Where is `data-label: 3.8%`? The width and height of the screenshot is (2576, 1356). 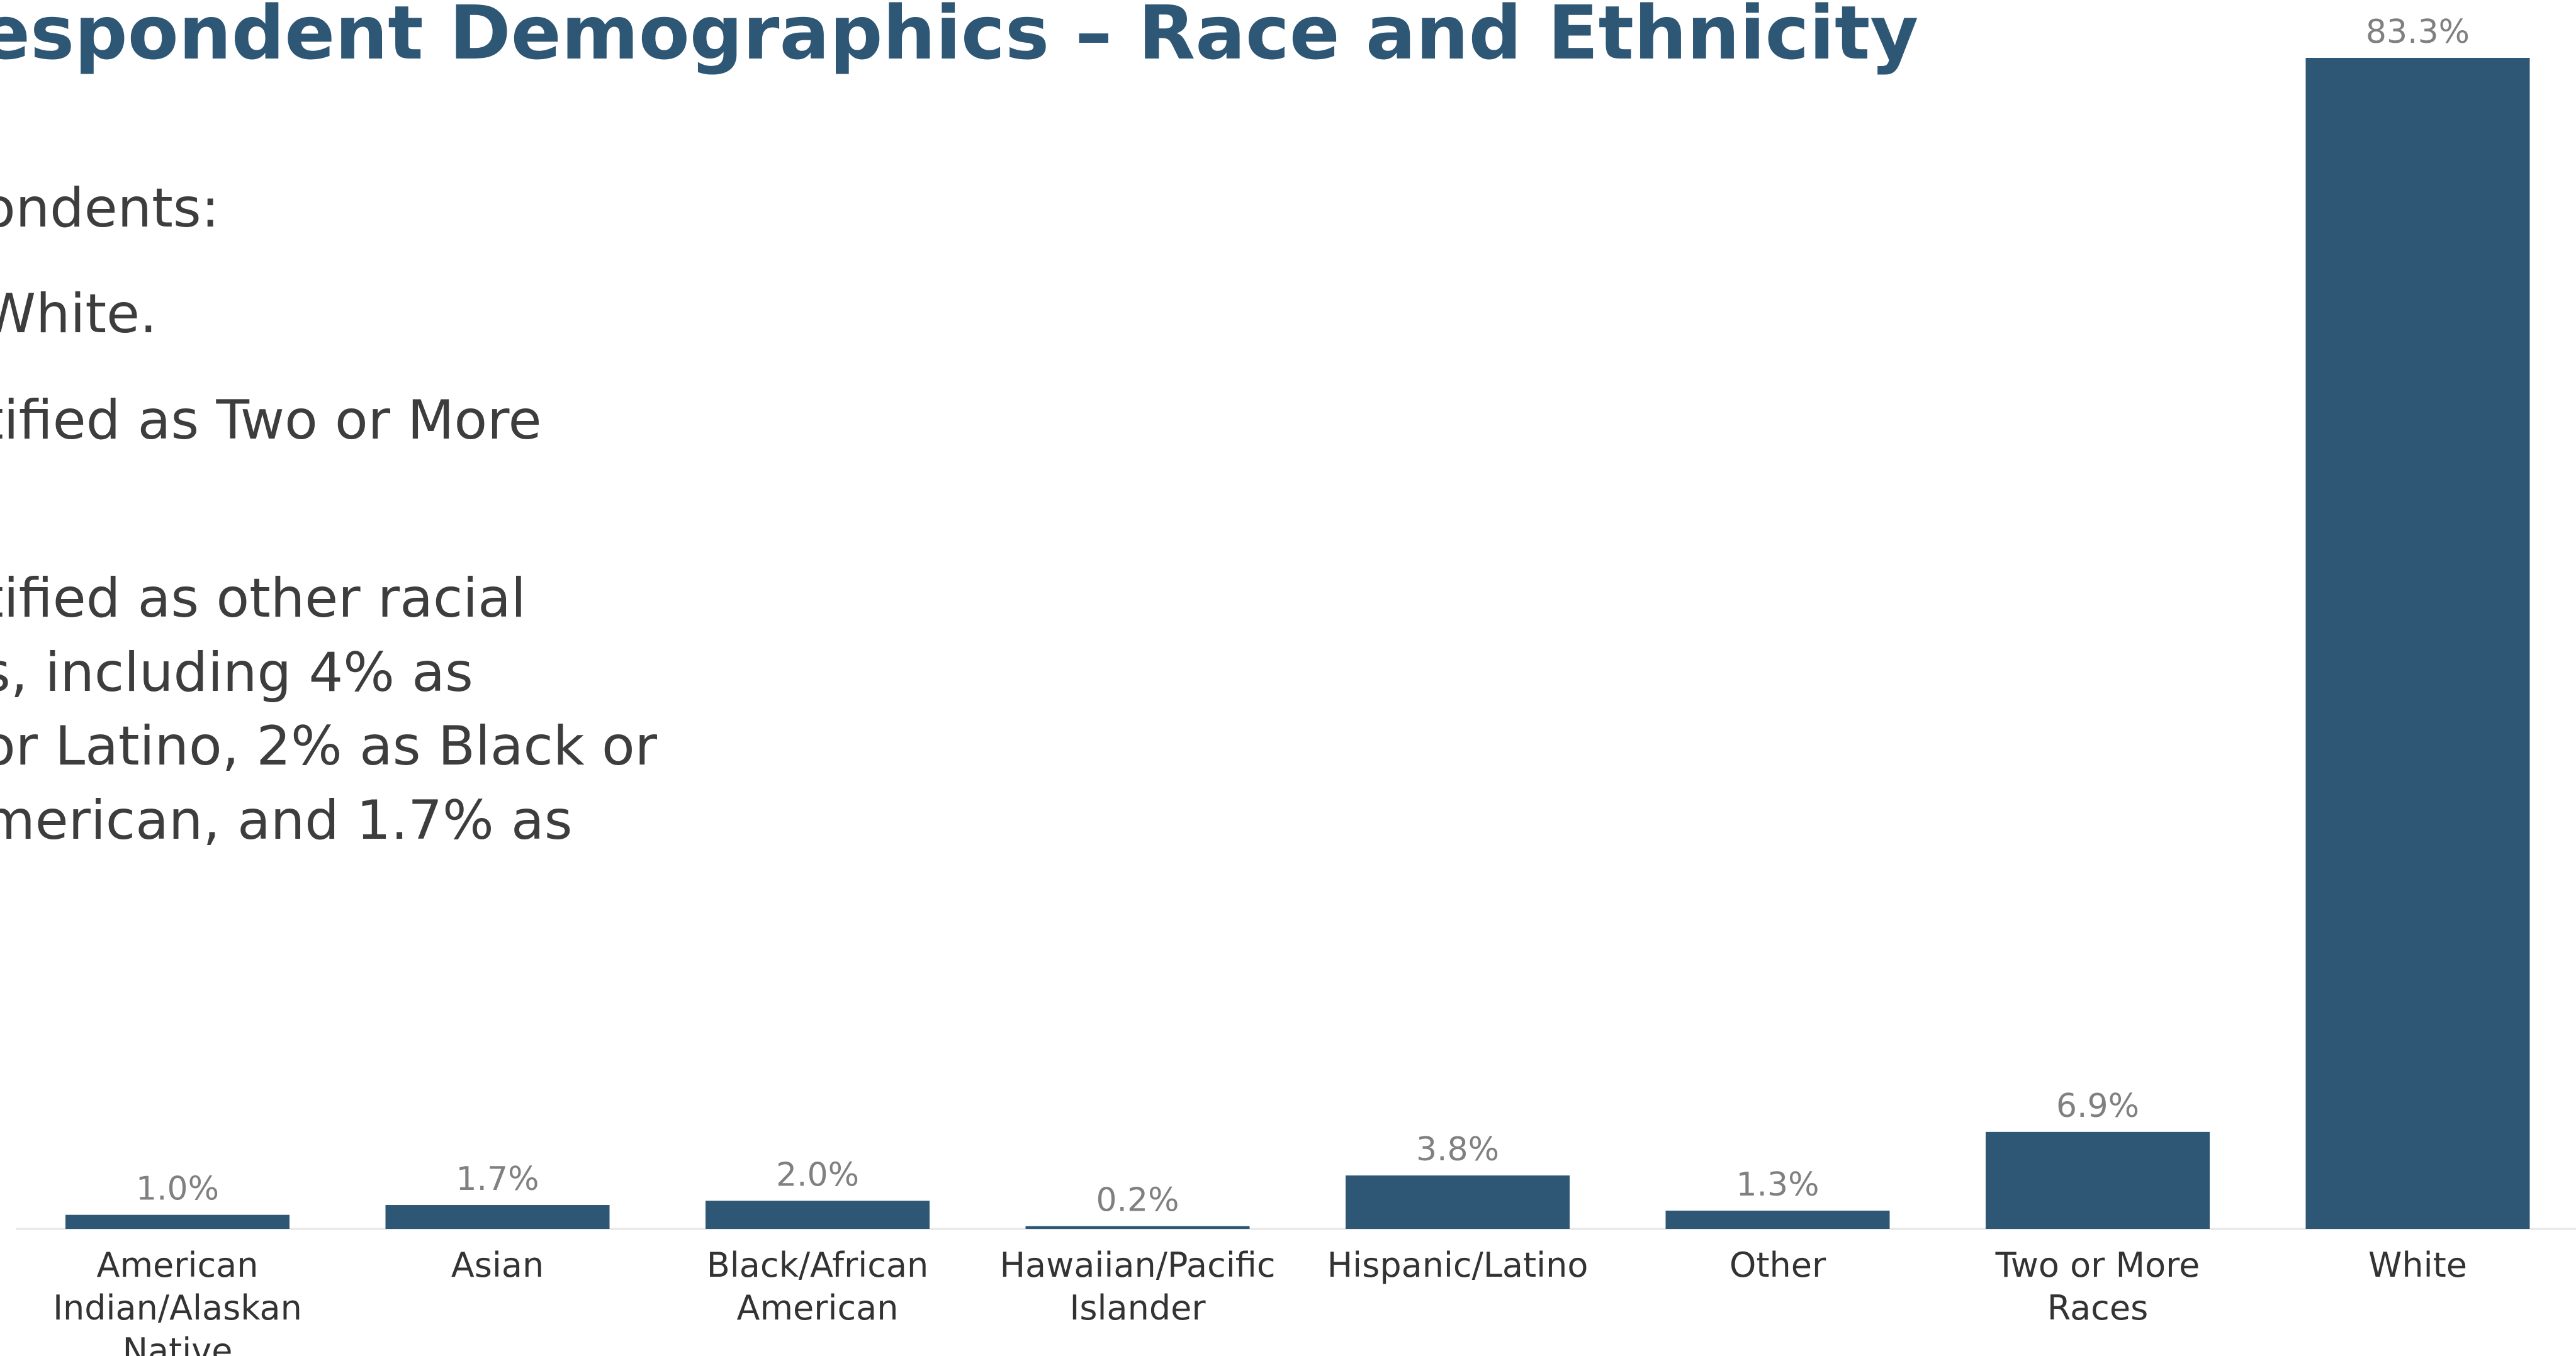 data-label: 3.8% is located at coordinates (1457, 1149).